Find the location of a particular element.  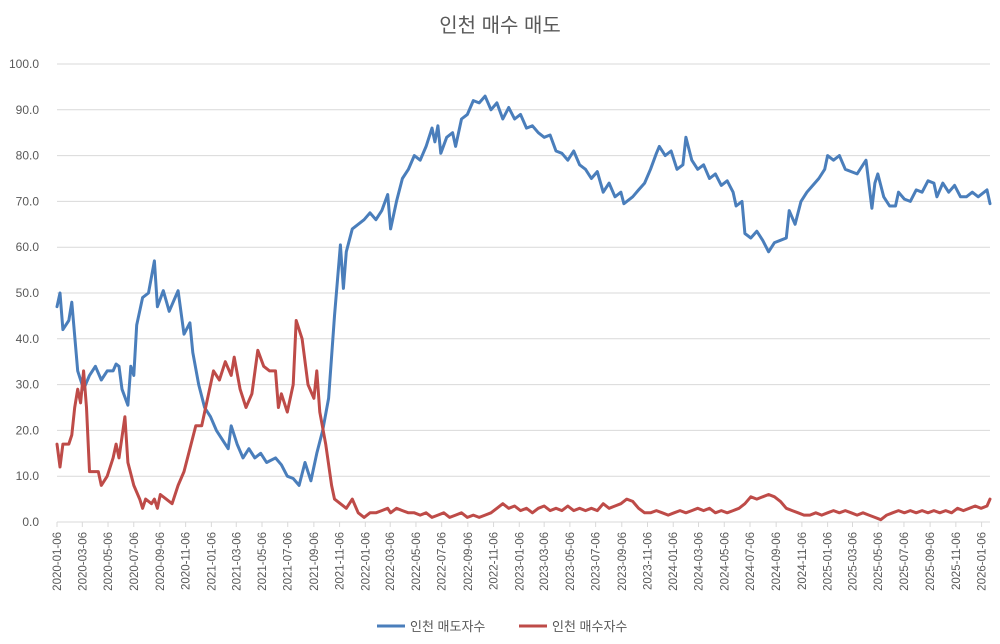

x-tick-label: 2021-11-06 is located at coordinates (341, 561).